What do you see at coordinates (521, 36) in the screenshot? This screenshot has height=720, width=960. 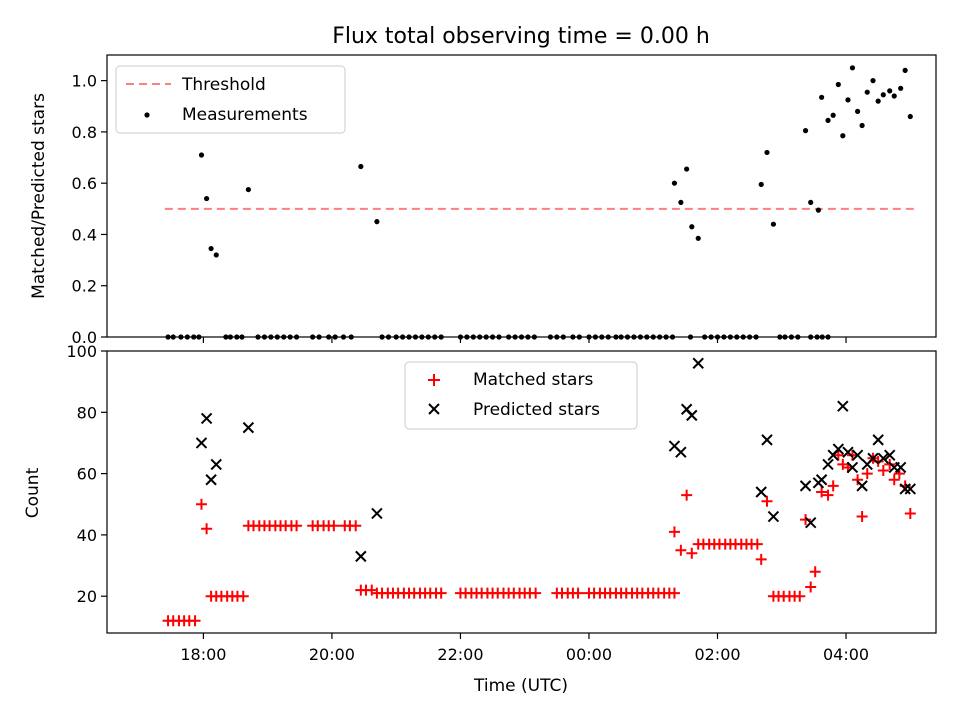 I see `chart-title: Flux total observing time = 0.00 h` at bounding box center [521, 36].